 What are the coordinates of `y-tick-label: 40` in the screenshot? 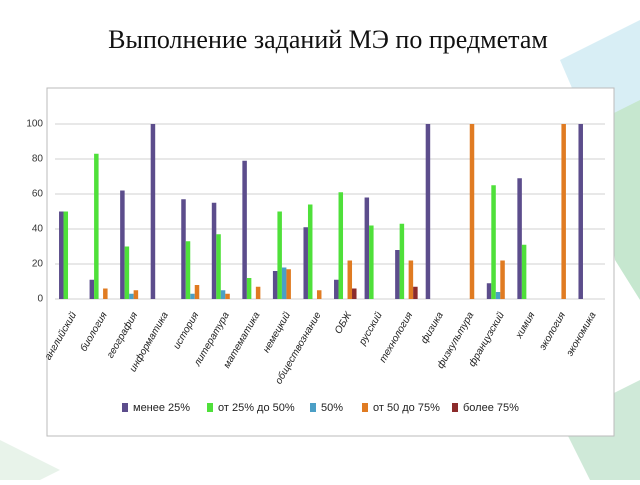 It's located at (38, 229).